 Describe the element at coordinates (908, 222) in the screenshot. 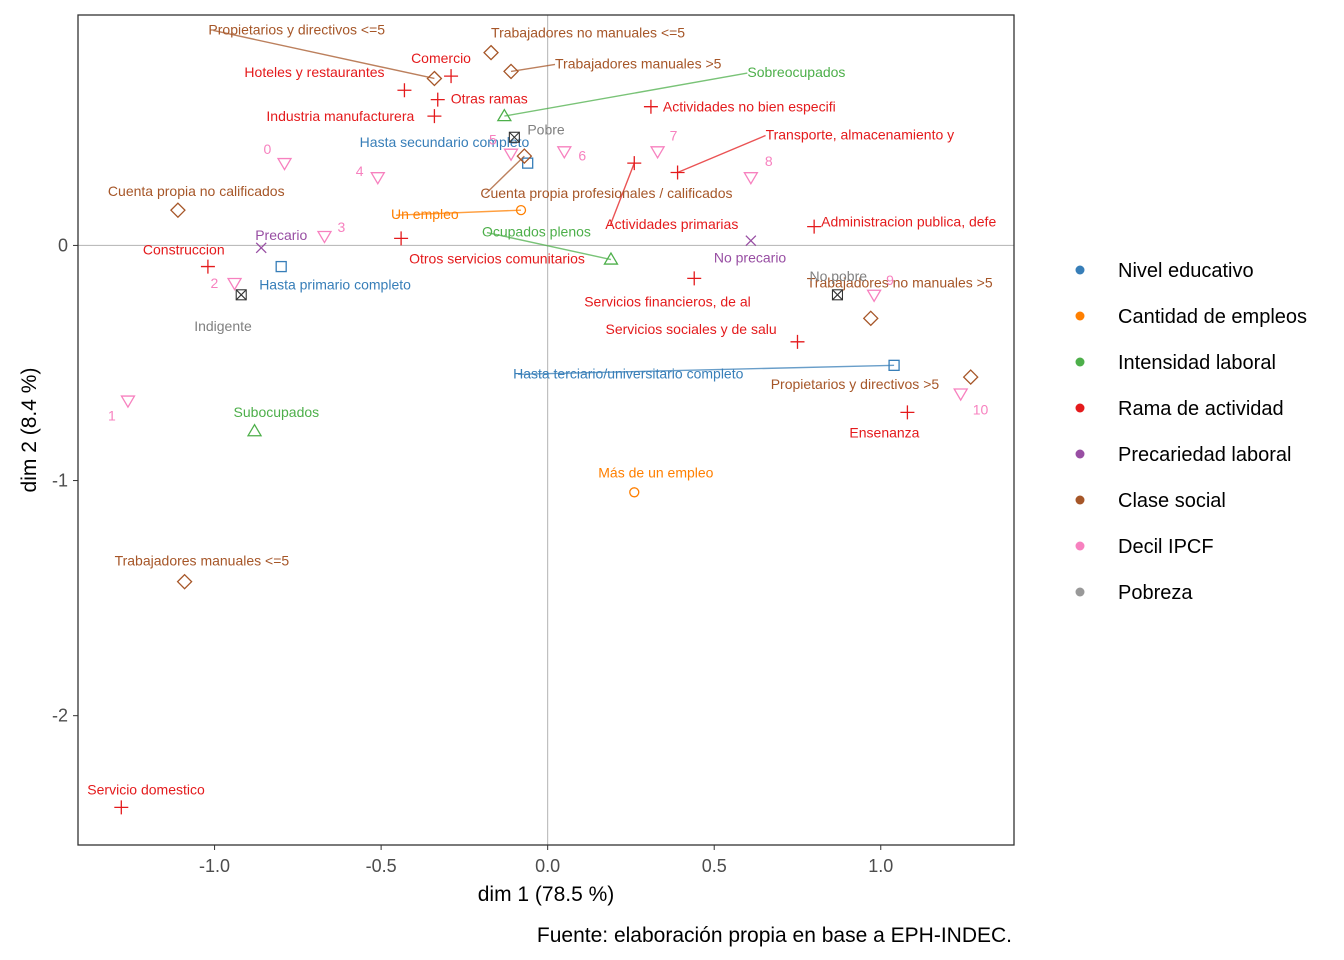

I see `point-label: Administracion publica, defe` at that location.